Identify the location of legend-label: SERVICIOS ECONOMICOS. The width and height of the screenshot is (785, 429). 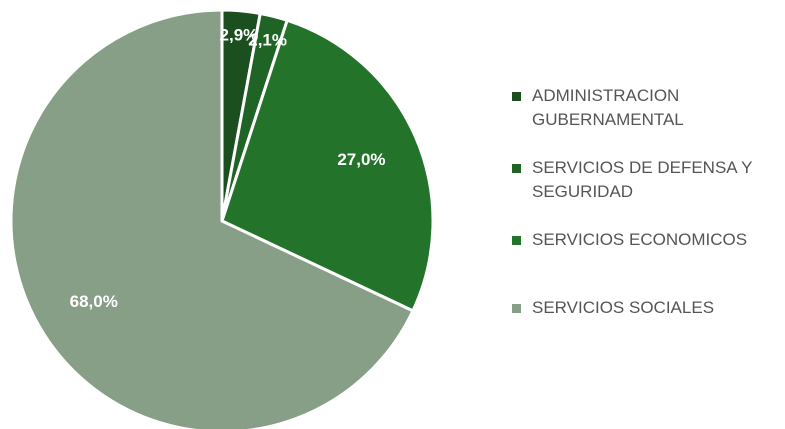
(640, 239).